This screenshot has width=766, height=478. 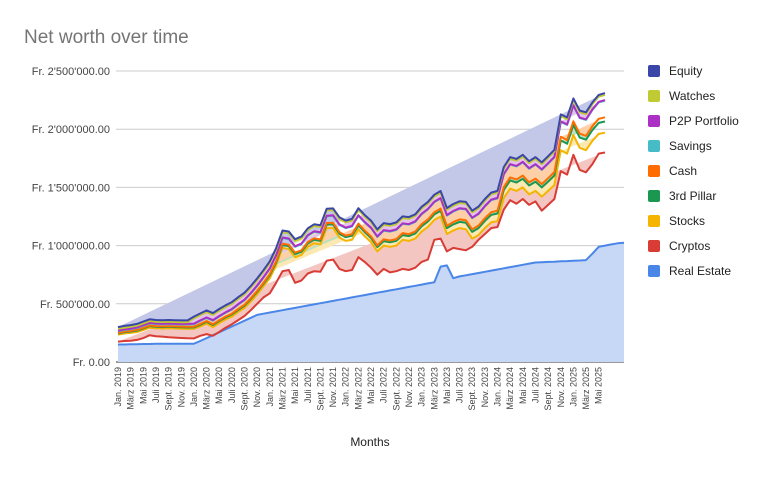 I want to click on x-tick-label: Jan. 2021, so click(x=270, y=387).